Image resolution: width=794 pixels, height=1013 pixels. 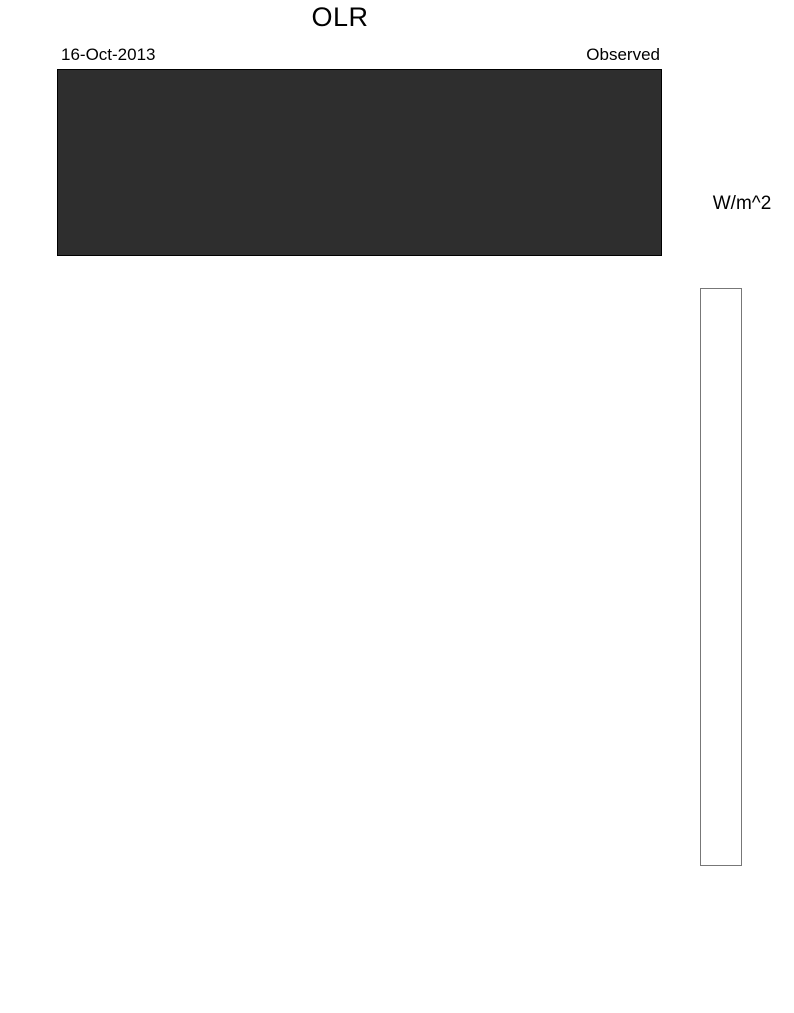 I want to click on colorbar, so click(x=721, y=577).